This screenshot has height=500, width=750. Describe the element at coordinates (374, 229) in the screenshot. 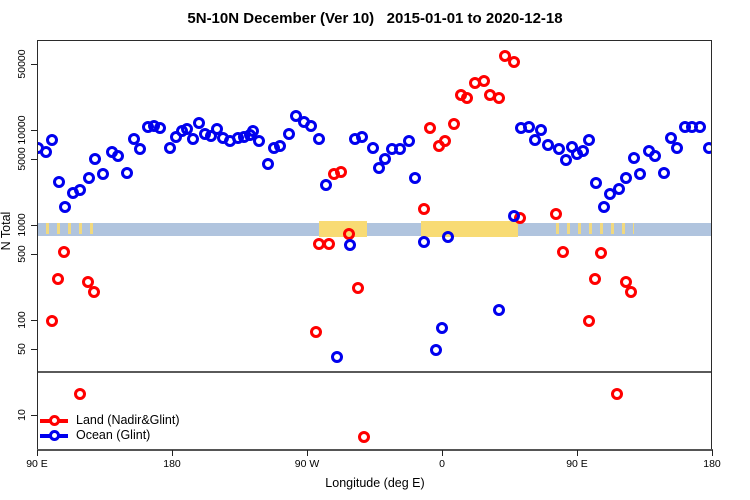

I see `reference-band` at that location.